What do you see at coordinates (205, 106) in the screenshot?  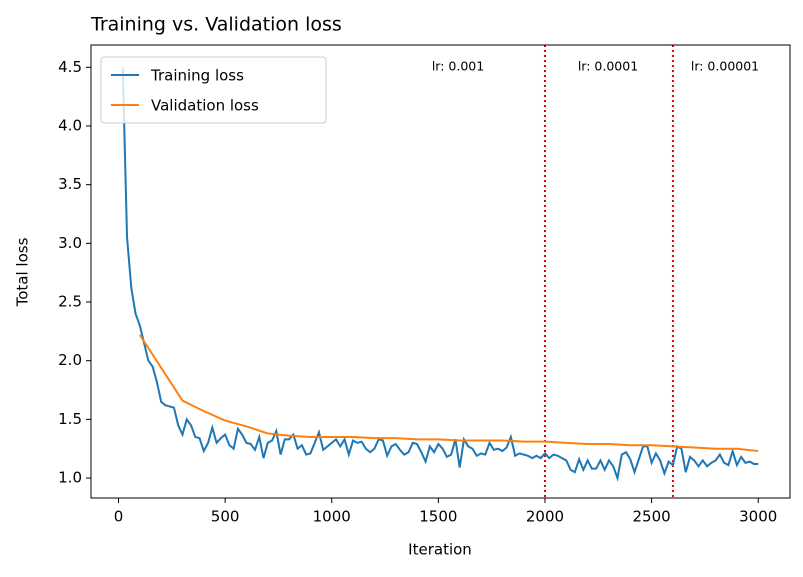 I see `legend-label: Validation loss` at bounding box center [205, 106].